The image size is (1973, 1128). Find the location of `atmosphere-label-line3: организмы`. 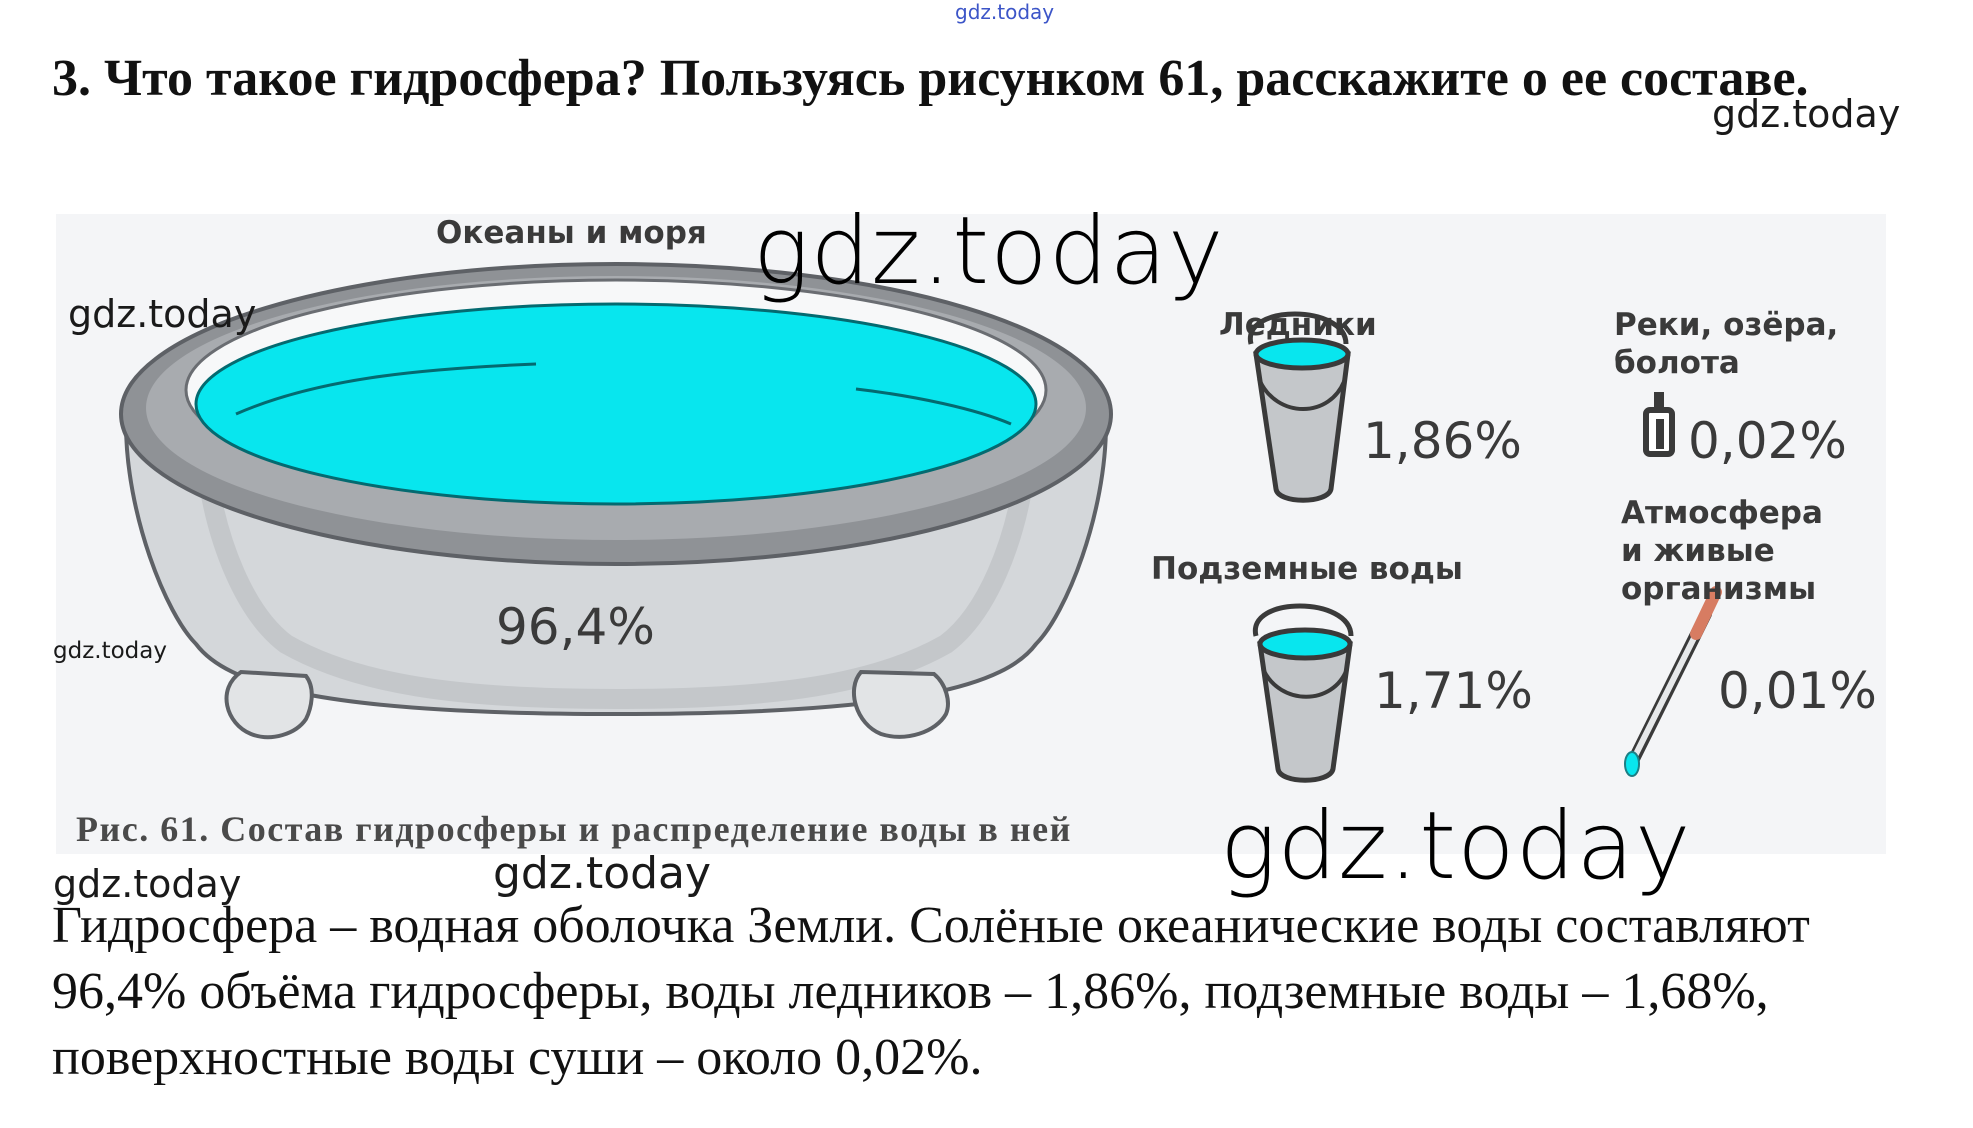

atmosphere-label-line3: организмы is located at coordinates (1719, 589).